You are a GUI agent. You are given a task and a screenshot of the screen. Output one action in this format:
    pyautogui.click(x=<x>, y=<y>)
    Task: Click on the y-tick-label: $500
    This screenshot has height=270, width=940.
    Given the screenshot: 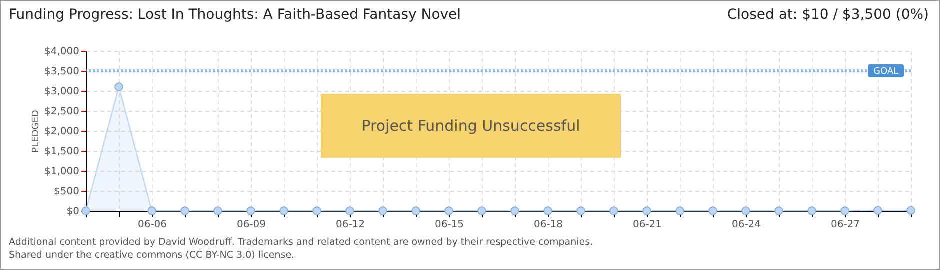 What is the action you would take?
    pyautogui.click(x=67, y=192)
    